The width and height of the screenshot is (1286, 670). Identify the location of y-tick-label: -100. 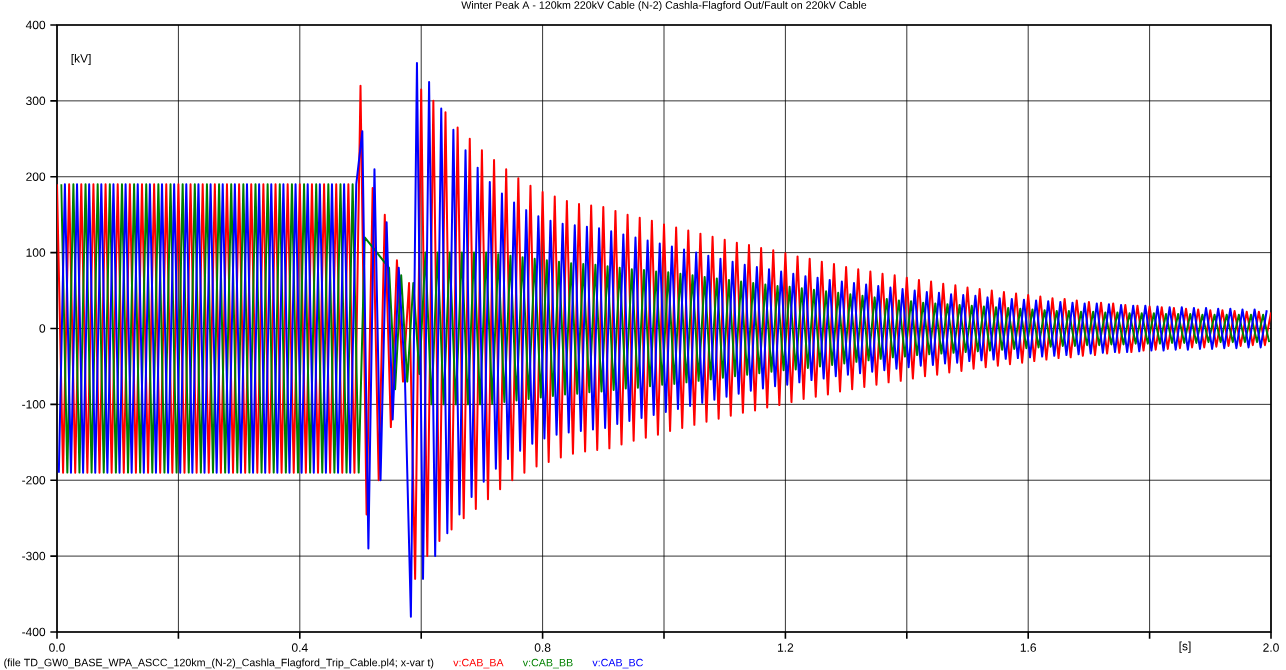
(34, 404).